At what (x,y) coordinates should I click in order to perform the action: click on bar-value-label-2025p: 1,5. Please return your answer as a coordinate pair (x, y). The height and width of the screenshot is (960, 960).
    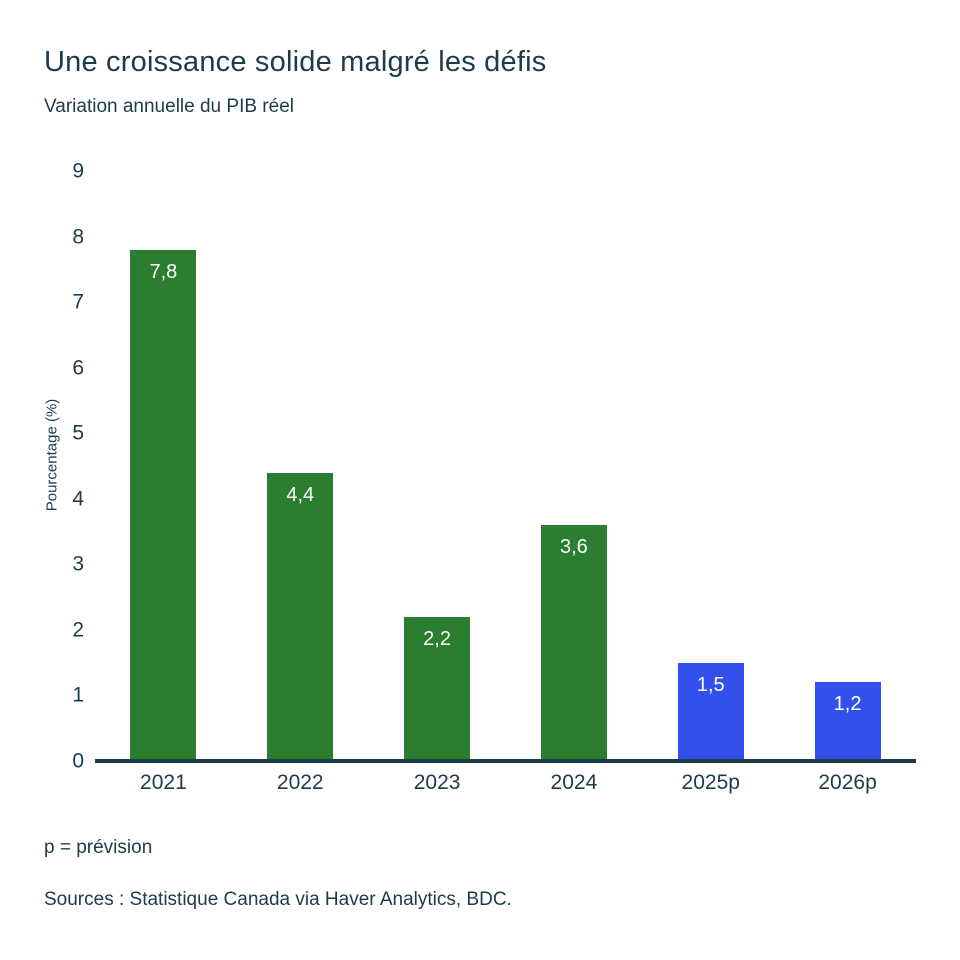
    Looking at the image, I should click on (710, 684).